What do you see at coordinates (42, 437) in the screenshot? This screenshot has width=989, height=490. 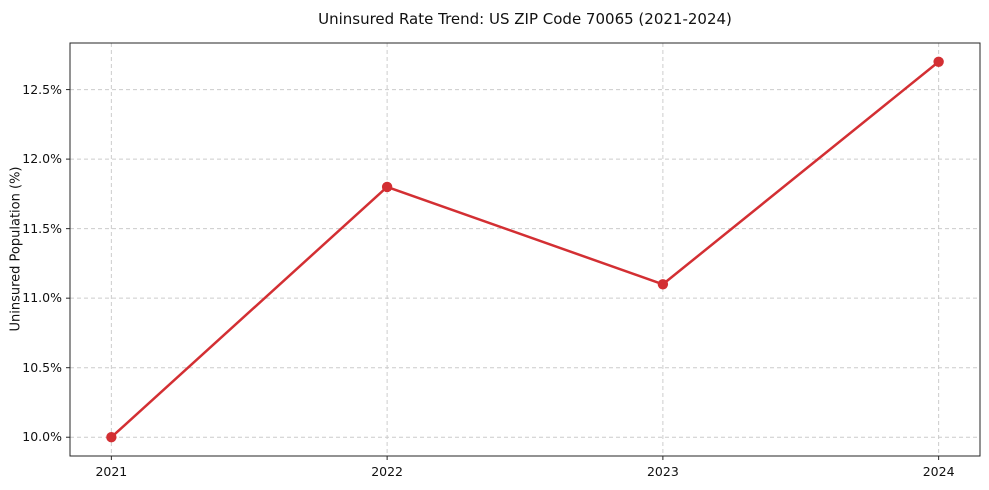 I see `y-tick-label: 10.0%` at bounding box center [42, 437].